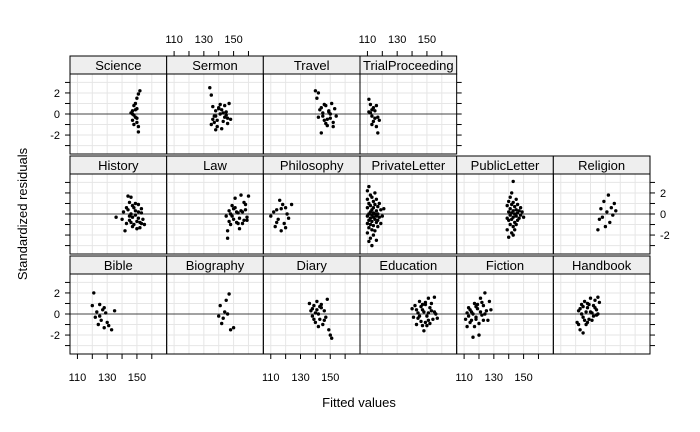 The width and height of the screenshot is (700, 432). Describe the element at coordinates (57, 315) in the screenshot. I see `y-tick-label: 0` at that location.